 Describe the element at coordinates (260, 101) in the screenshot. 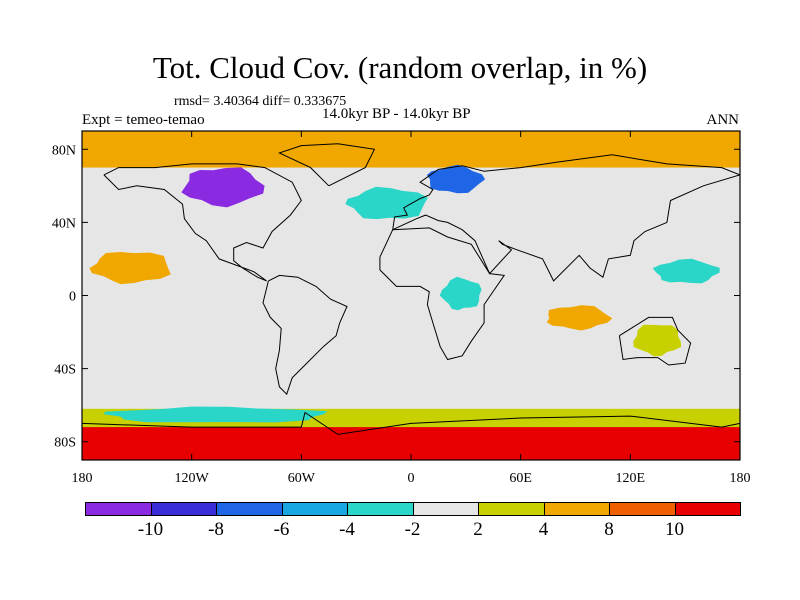

I see `stats-line: rmsd= 3.40364 diff= 0.333675` at that location.